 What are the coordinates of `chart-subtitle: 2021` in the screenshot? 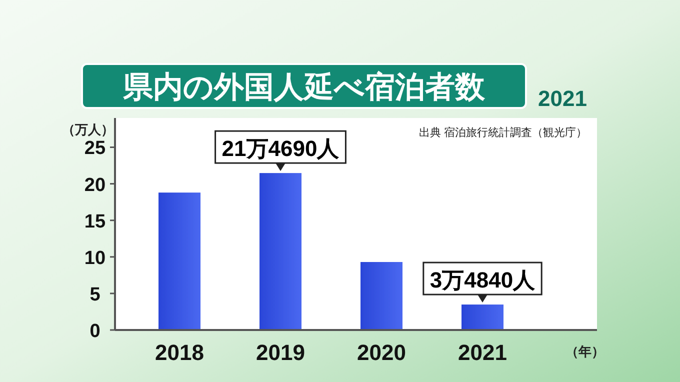 It's located at (562, 98).